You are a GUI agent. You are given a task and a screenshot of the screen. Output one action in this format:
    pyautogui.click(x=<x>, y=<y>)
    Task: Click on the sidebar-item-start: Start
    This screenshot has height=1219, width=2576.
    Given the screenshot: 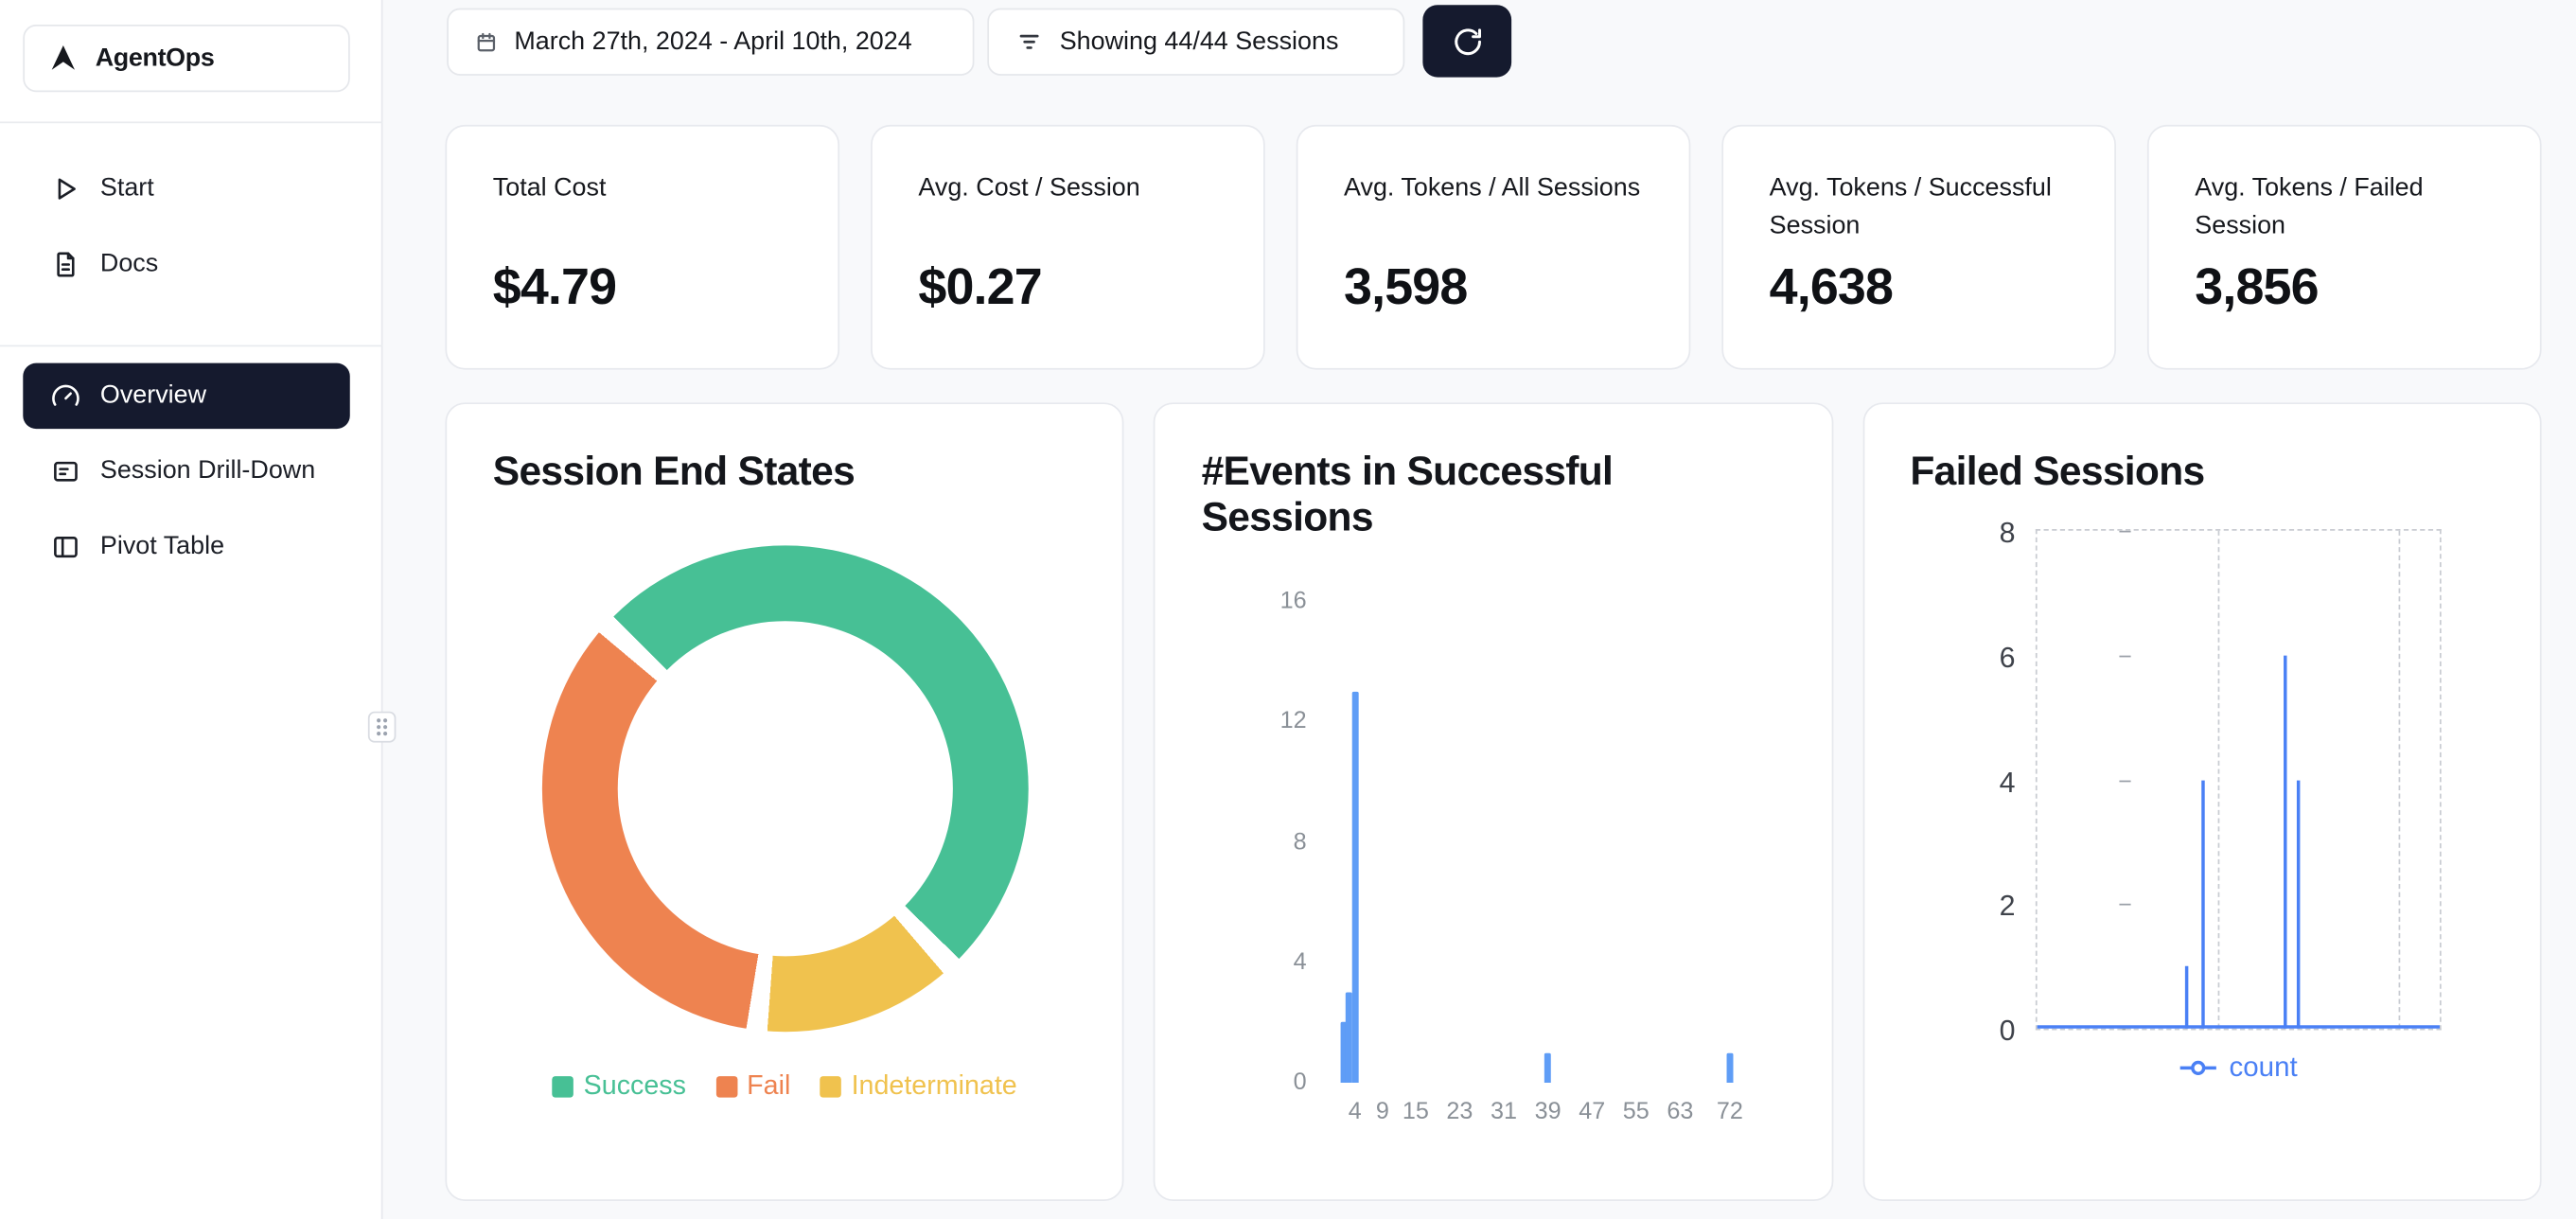 What is the action you would take?
    pyautogui.click(x=186, y=188)
    